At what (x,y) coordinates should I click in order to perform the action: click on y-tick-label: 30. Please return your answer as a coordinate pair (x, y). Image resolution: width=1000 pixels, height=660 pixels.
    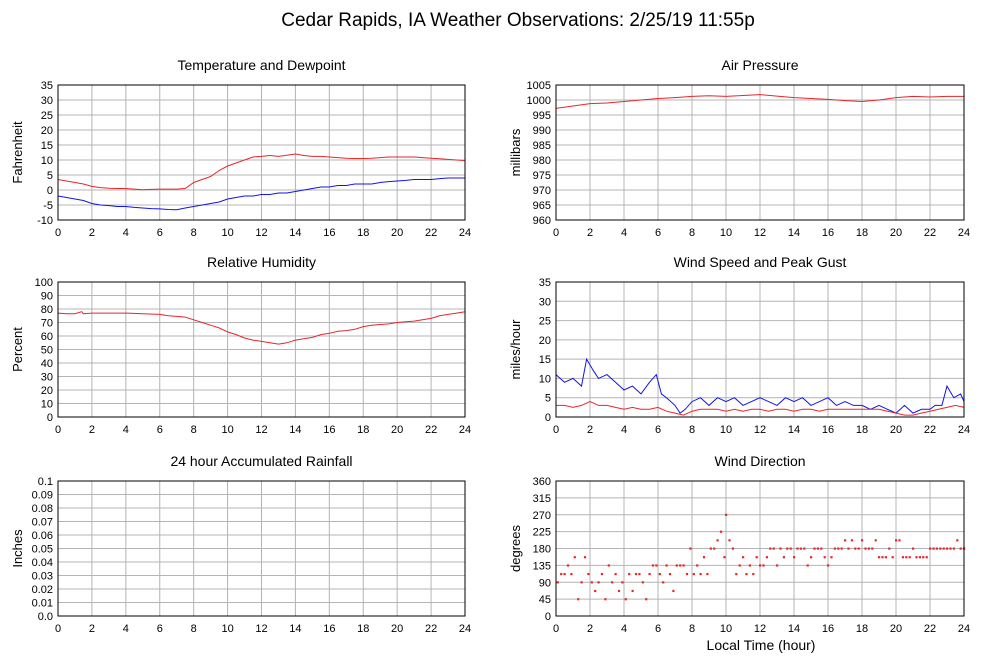
    Looking at the image, I should click on (47, 101).